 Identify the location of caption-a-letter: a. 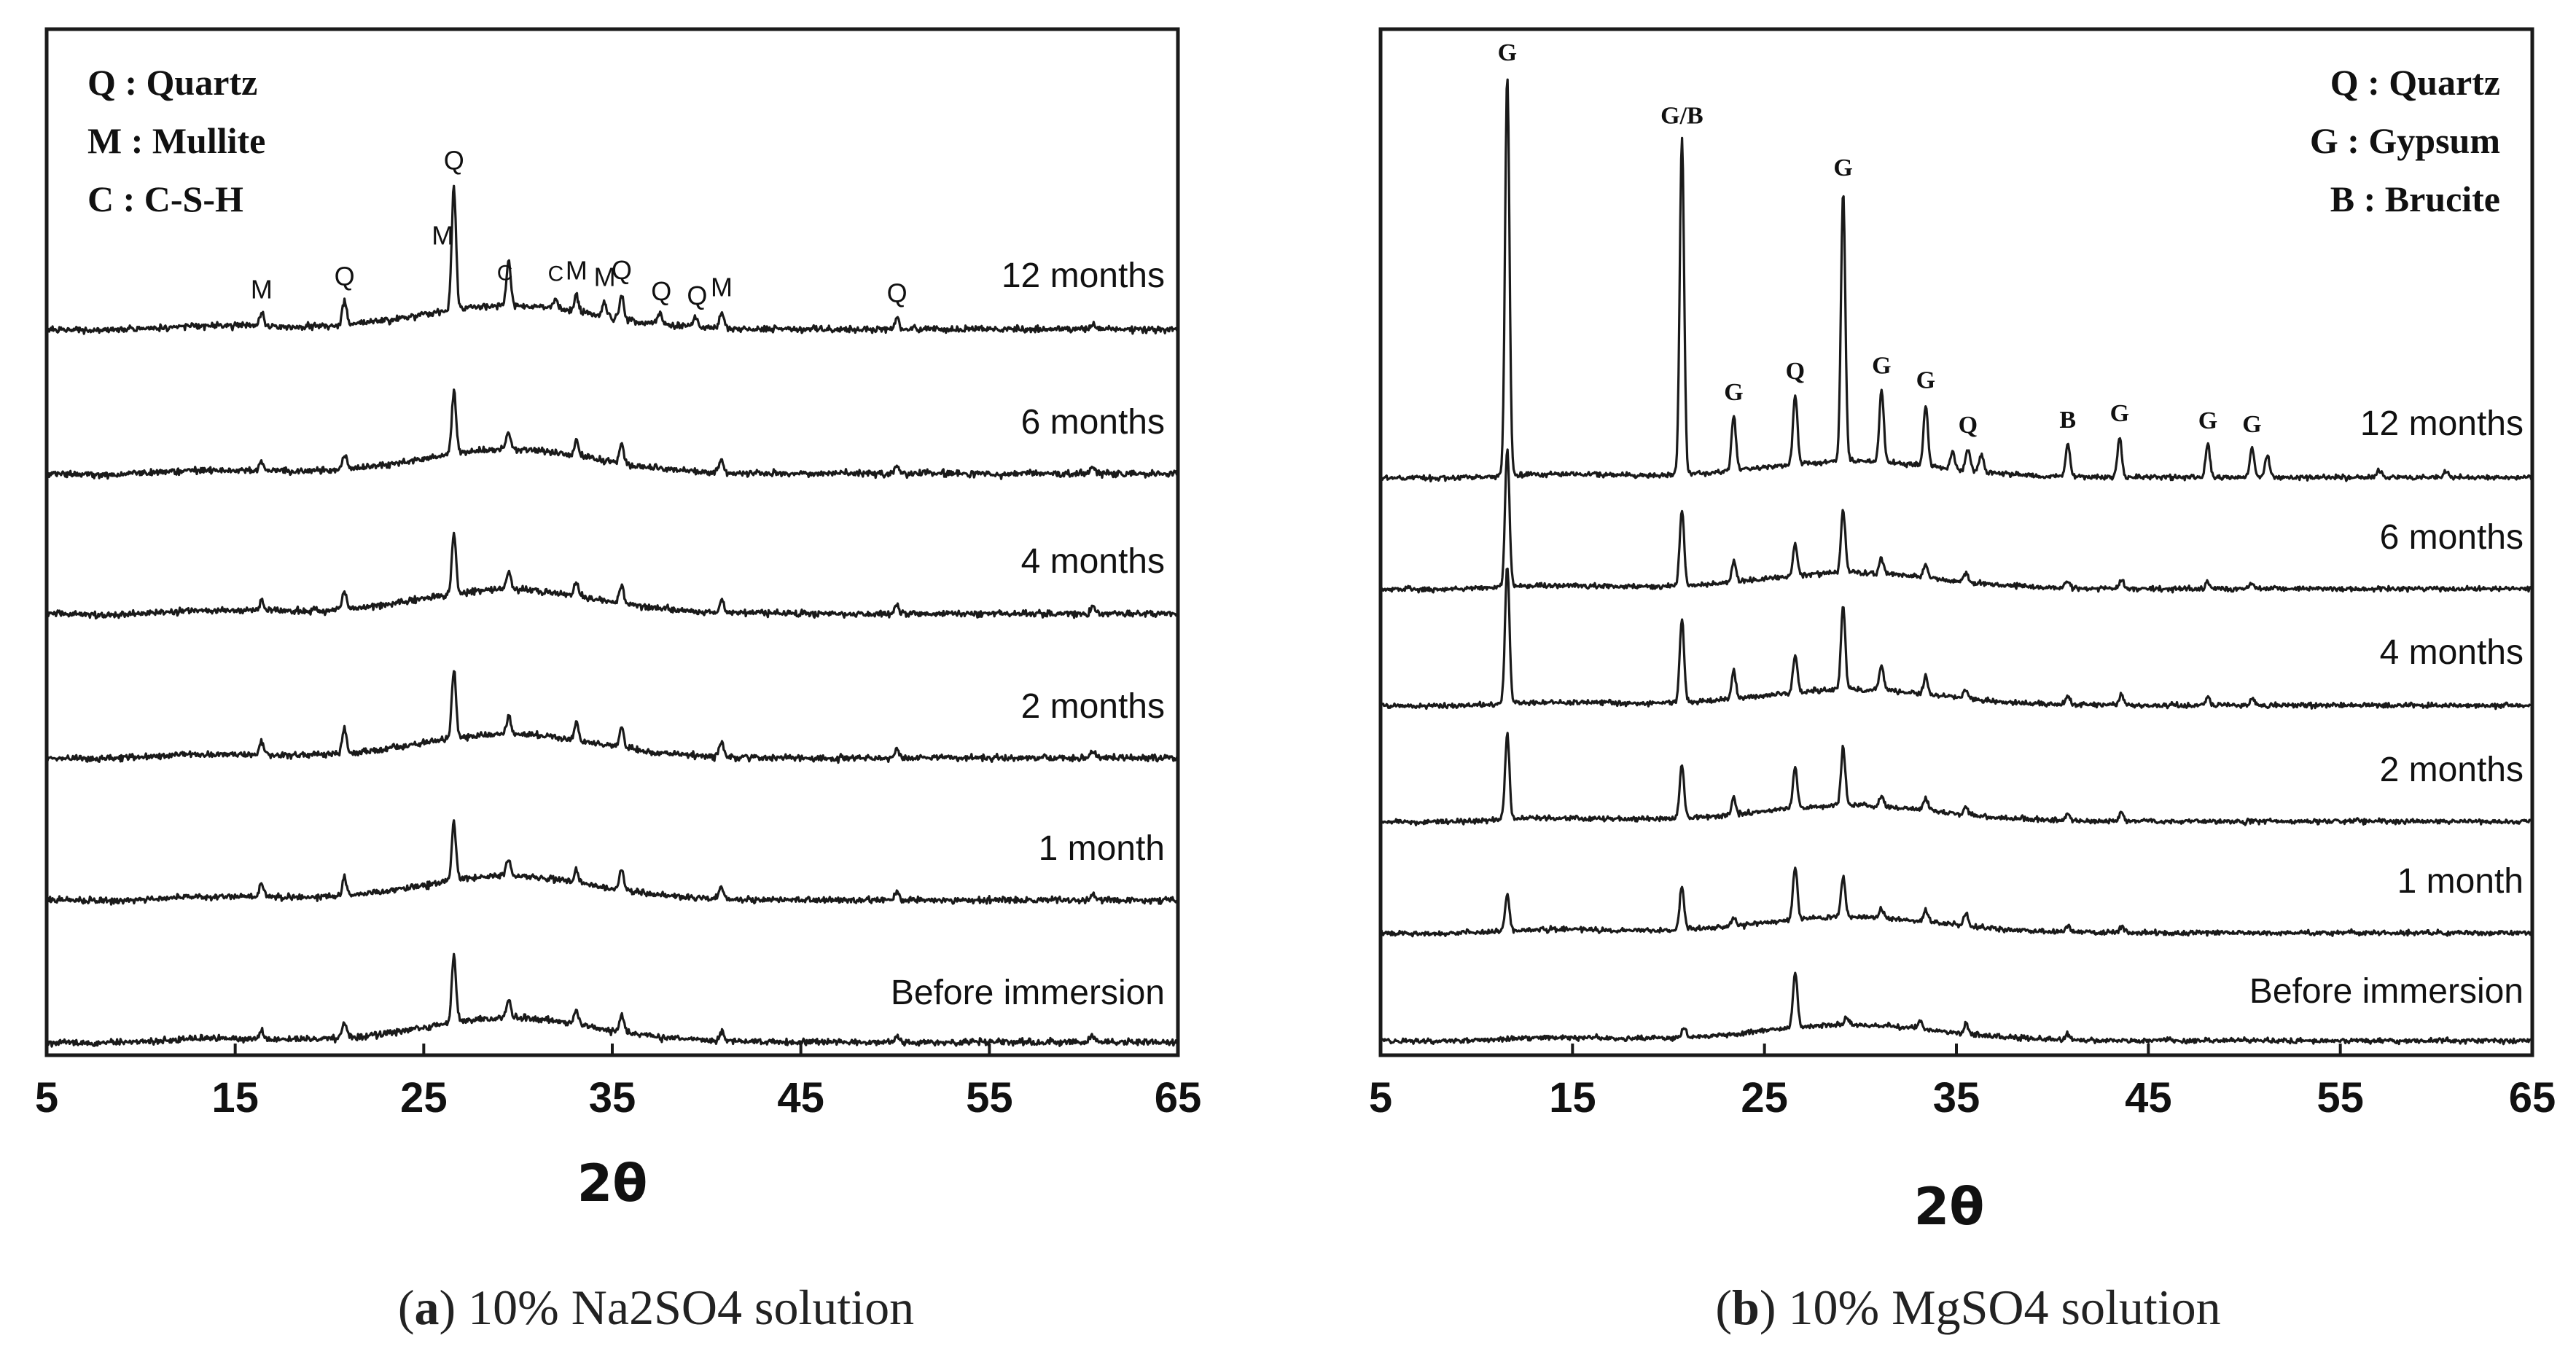
(427, 1307).